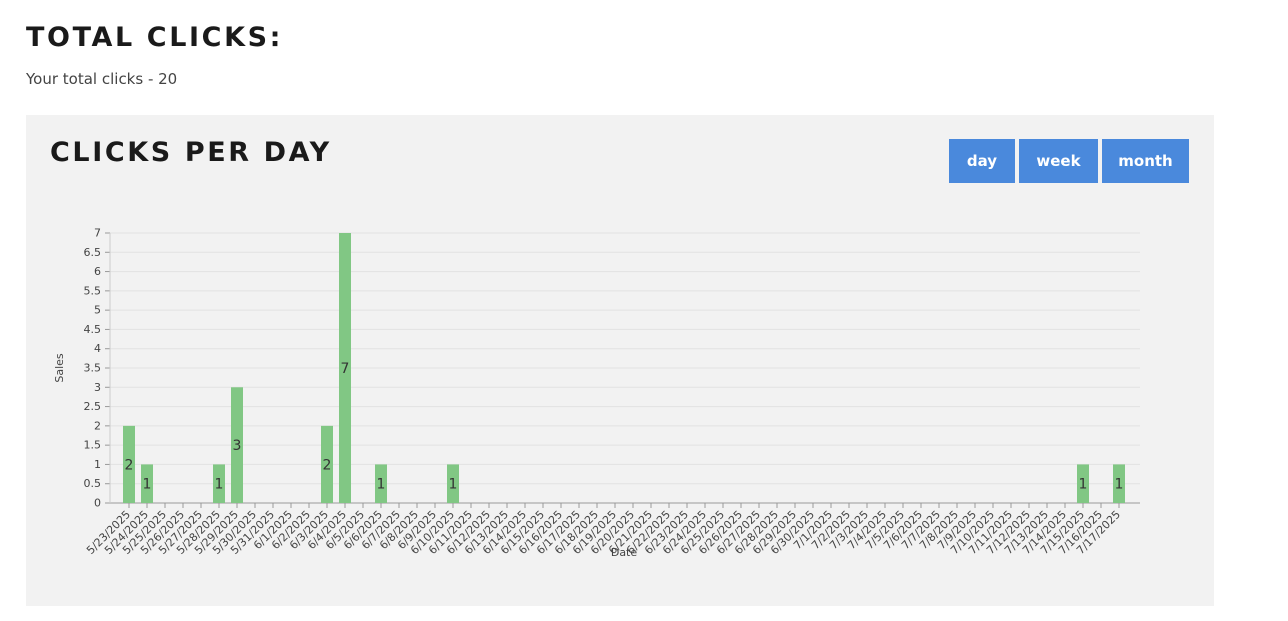  Describe the element at coordinates (97, 348) in the screenshot. I see `y-tick-label: 4` at that location.